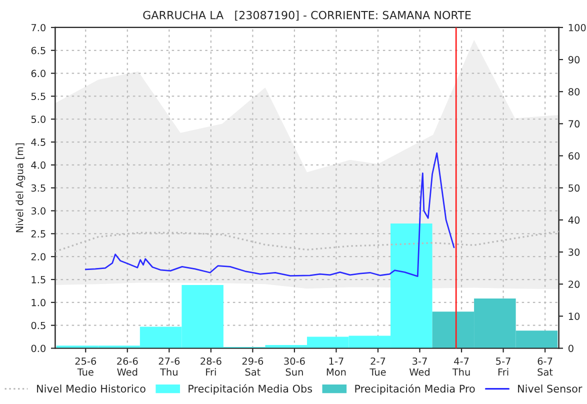  I want to click on x-tick-label: 3-7 Wed, so click(419, 366).